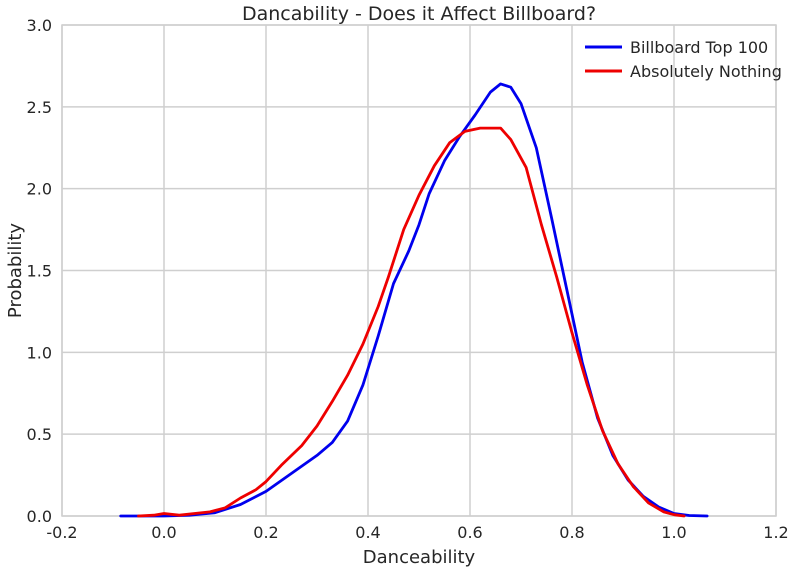  I want to click on y-axis-label: Probability, so click(15, 270).